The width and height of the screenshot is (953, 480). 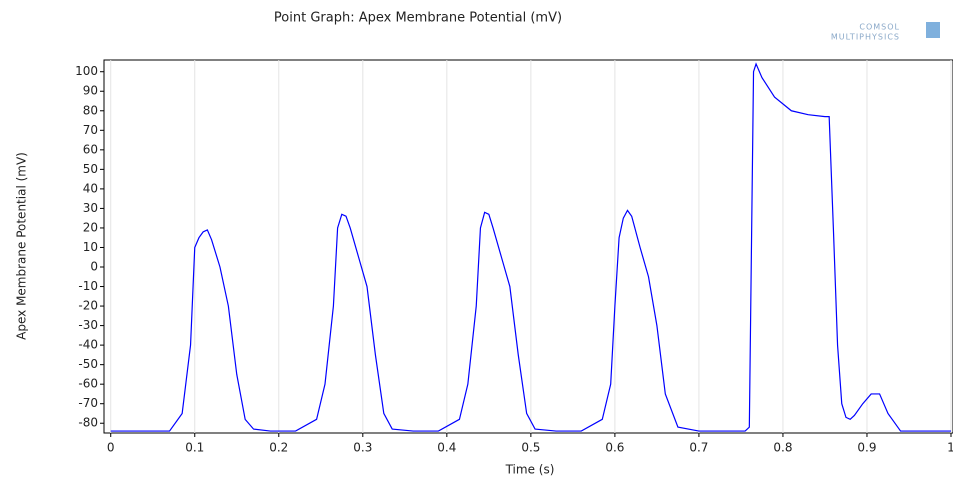 I want to click on x-tick-label: 0.6, so click(x=614, y=448).